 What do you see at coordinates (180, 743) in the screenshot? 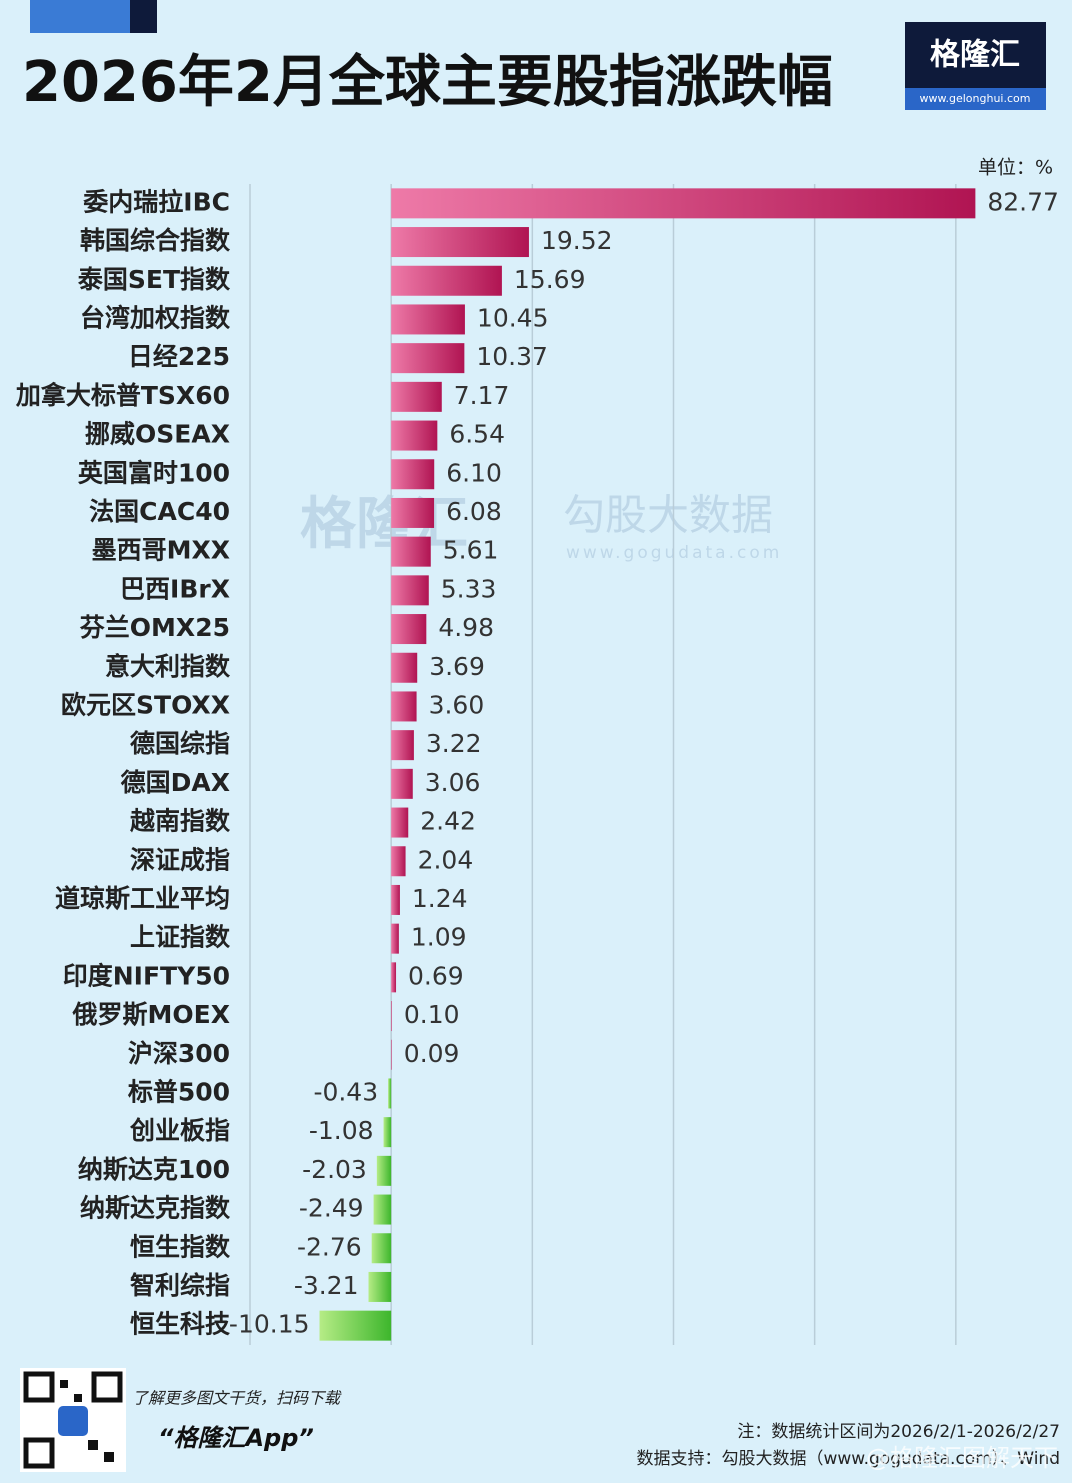
I see `category-label: 德国综指` at bounding box center [180, 743].